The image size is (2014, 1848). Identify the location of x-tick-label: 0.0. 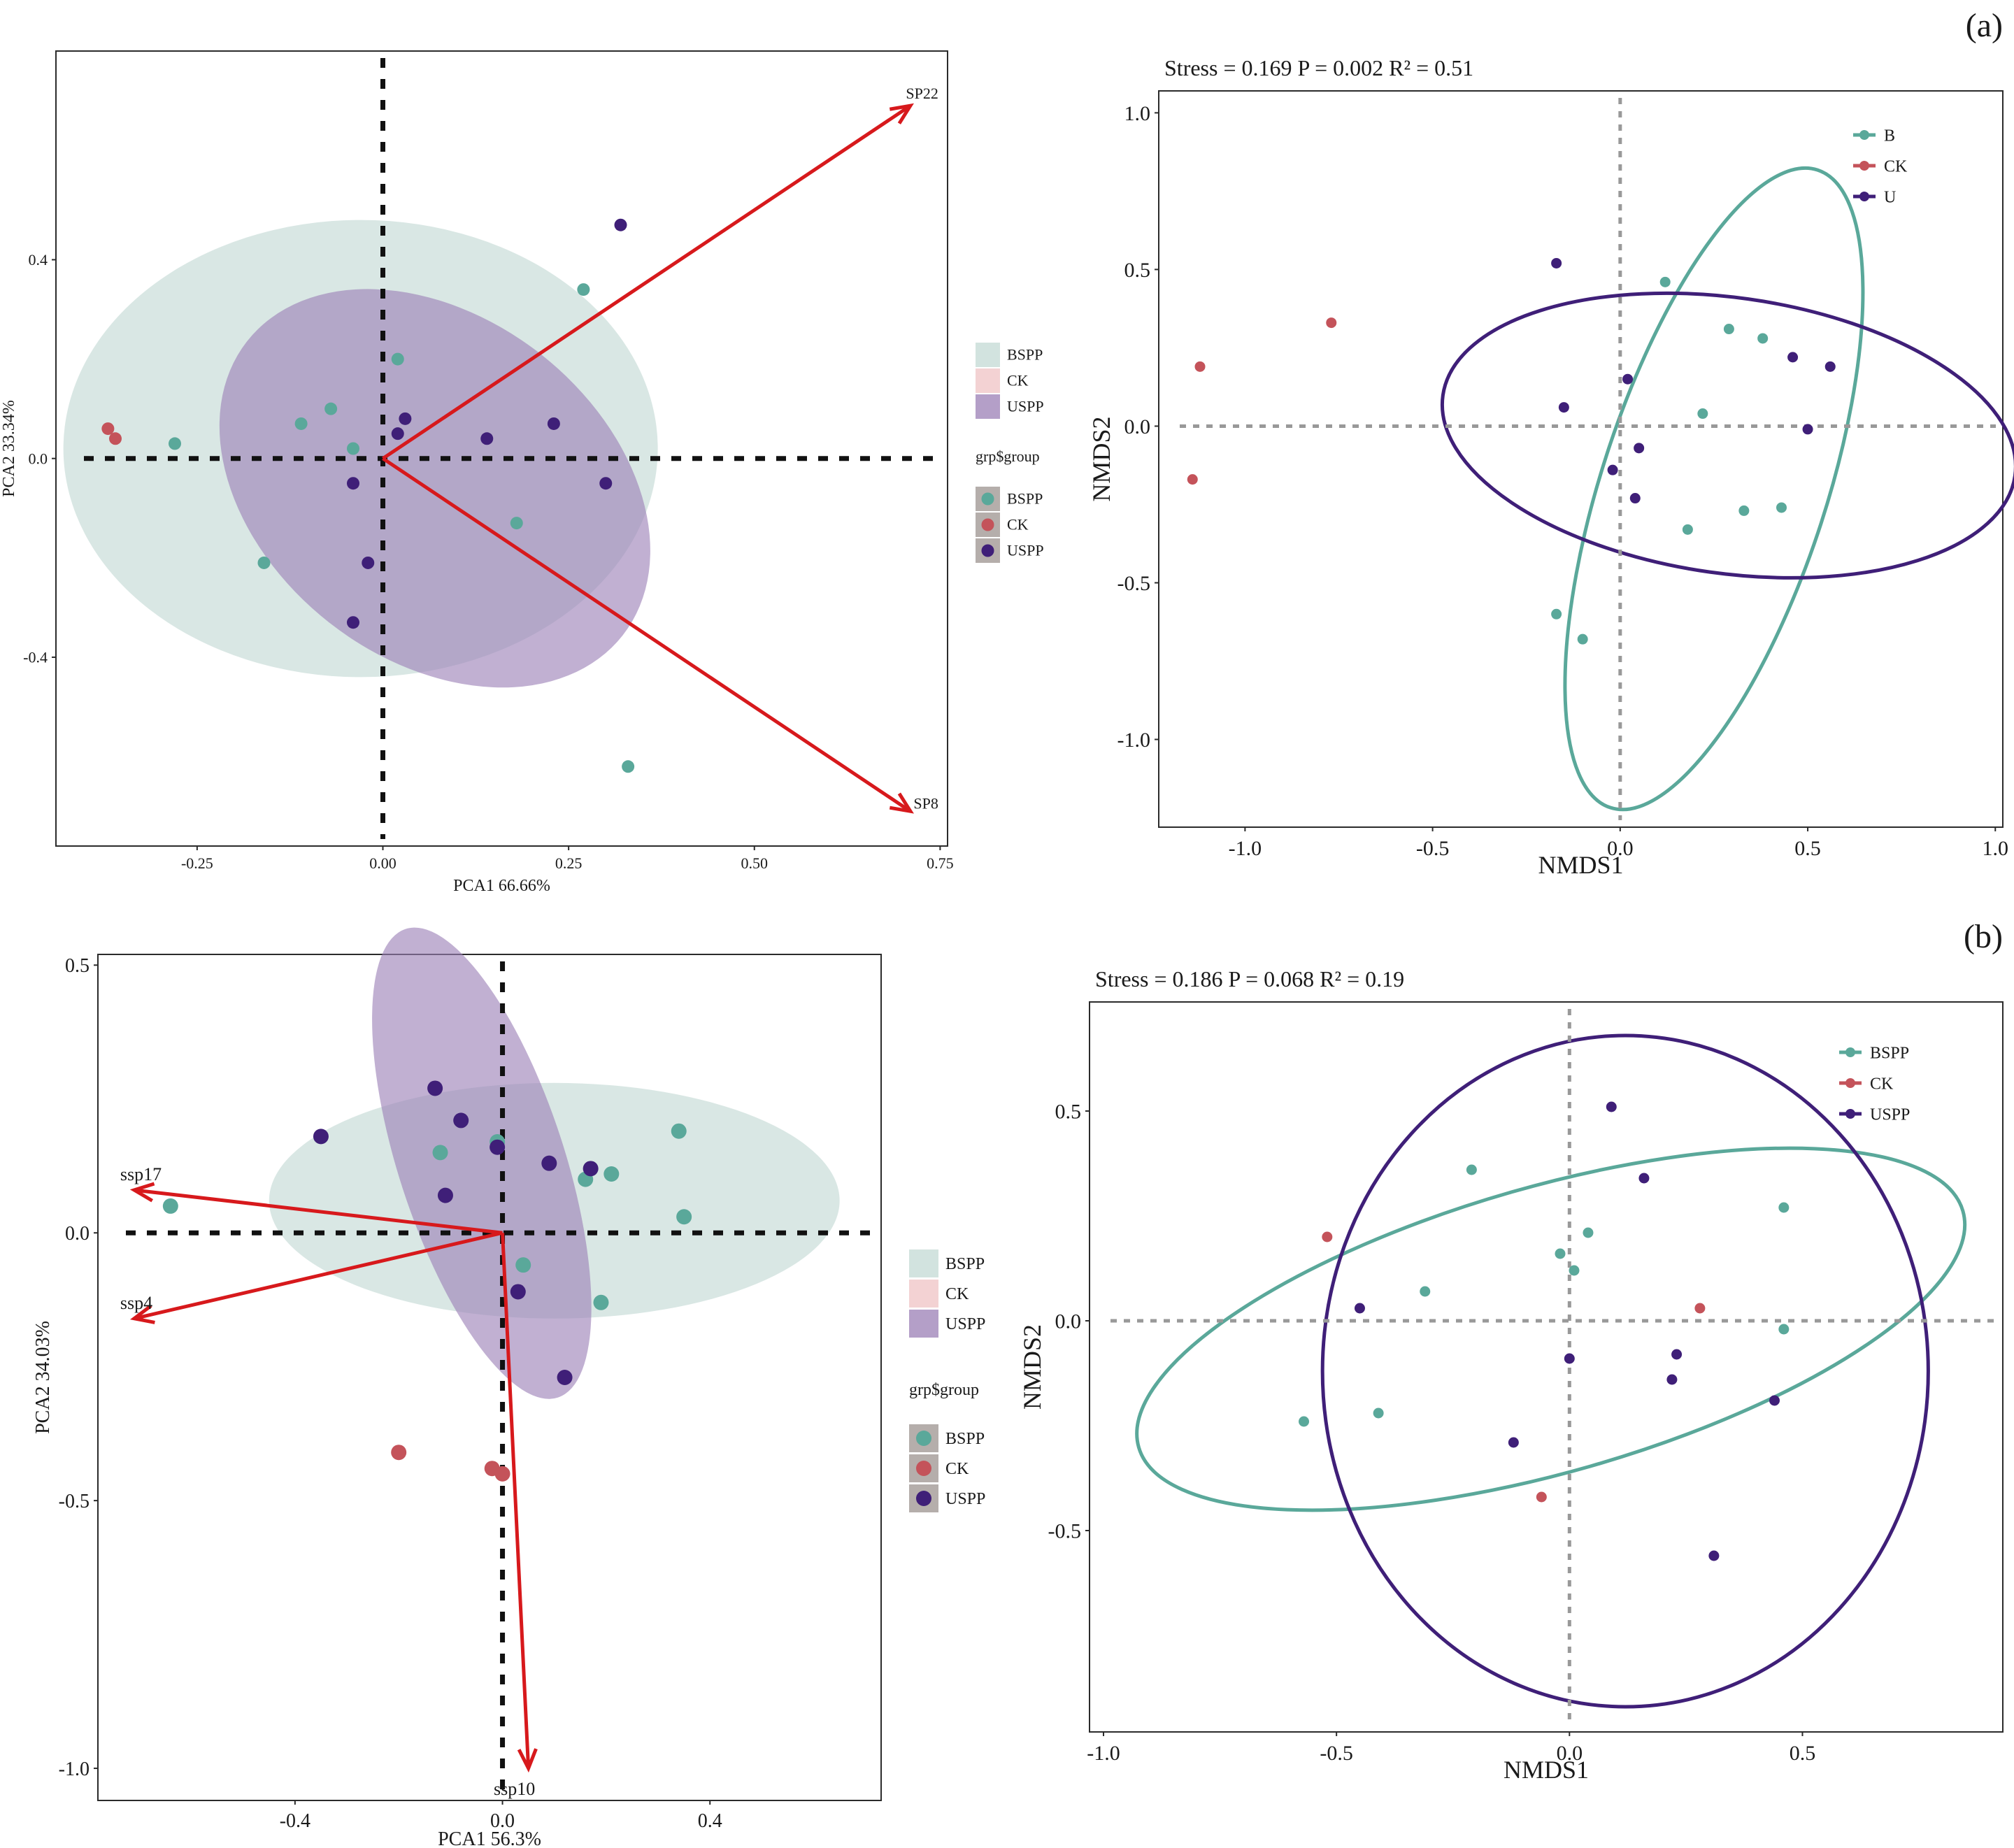
(502, 1821).